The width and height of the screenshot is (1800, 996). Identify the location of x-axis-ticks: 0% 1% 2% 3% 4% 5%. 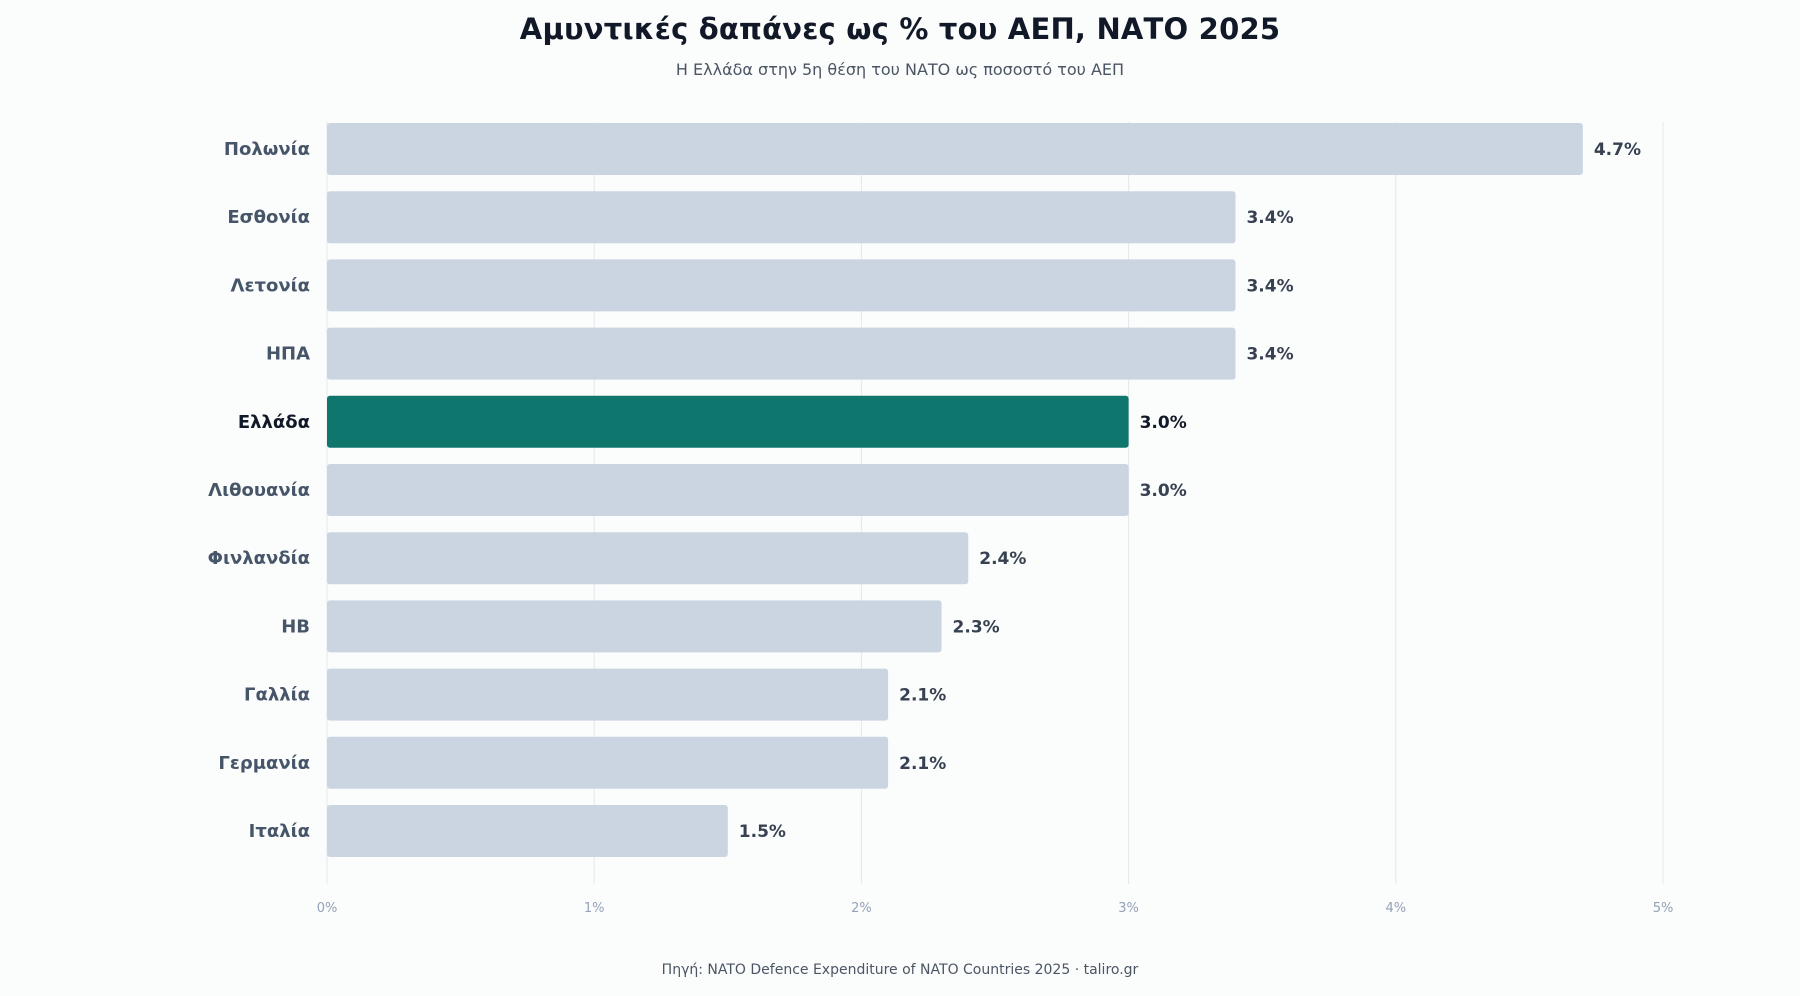
(995, 908).